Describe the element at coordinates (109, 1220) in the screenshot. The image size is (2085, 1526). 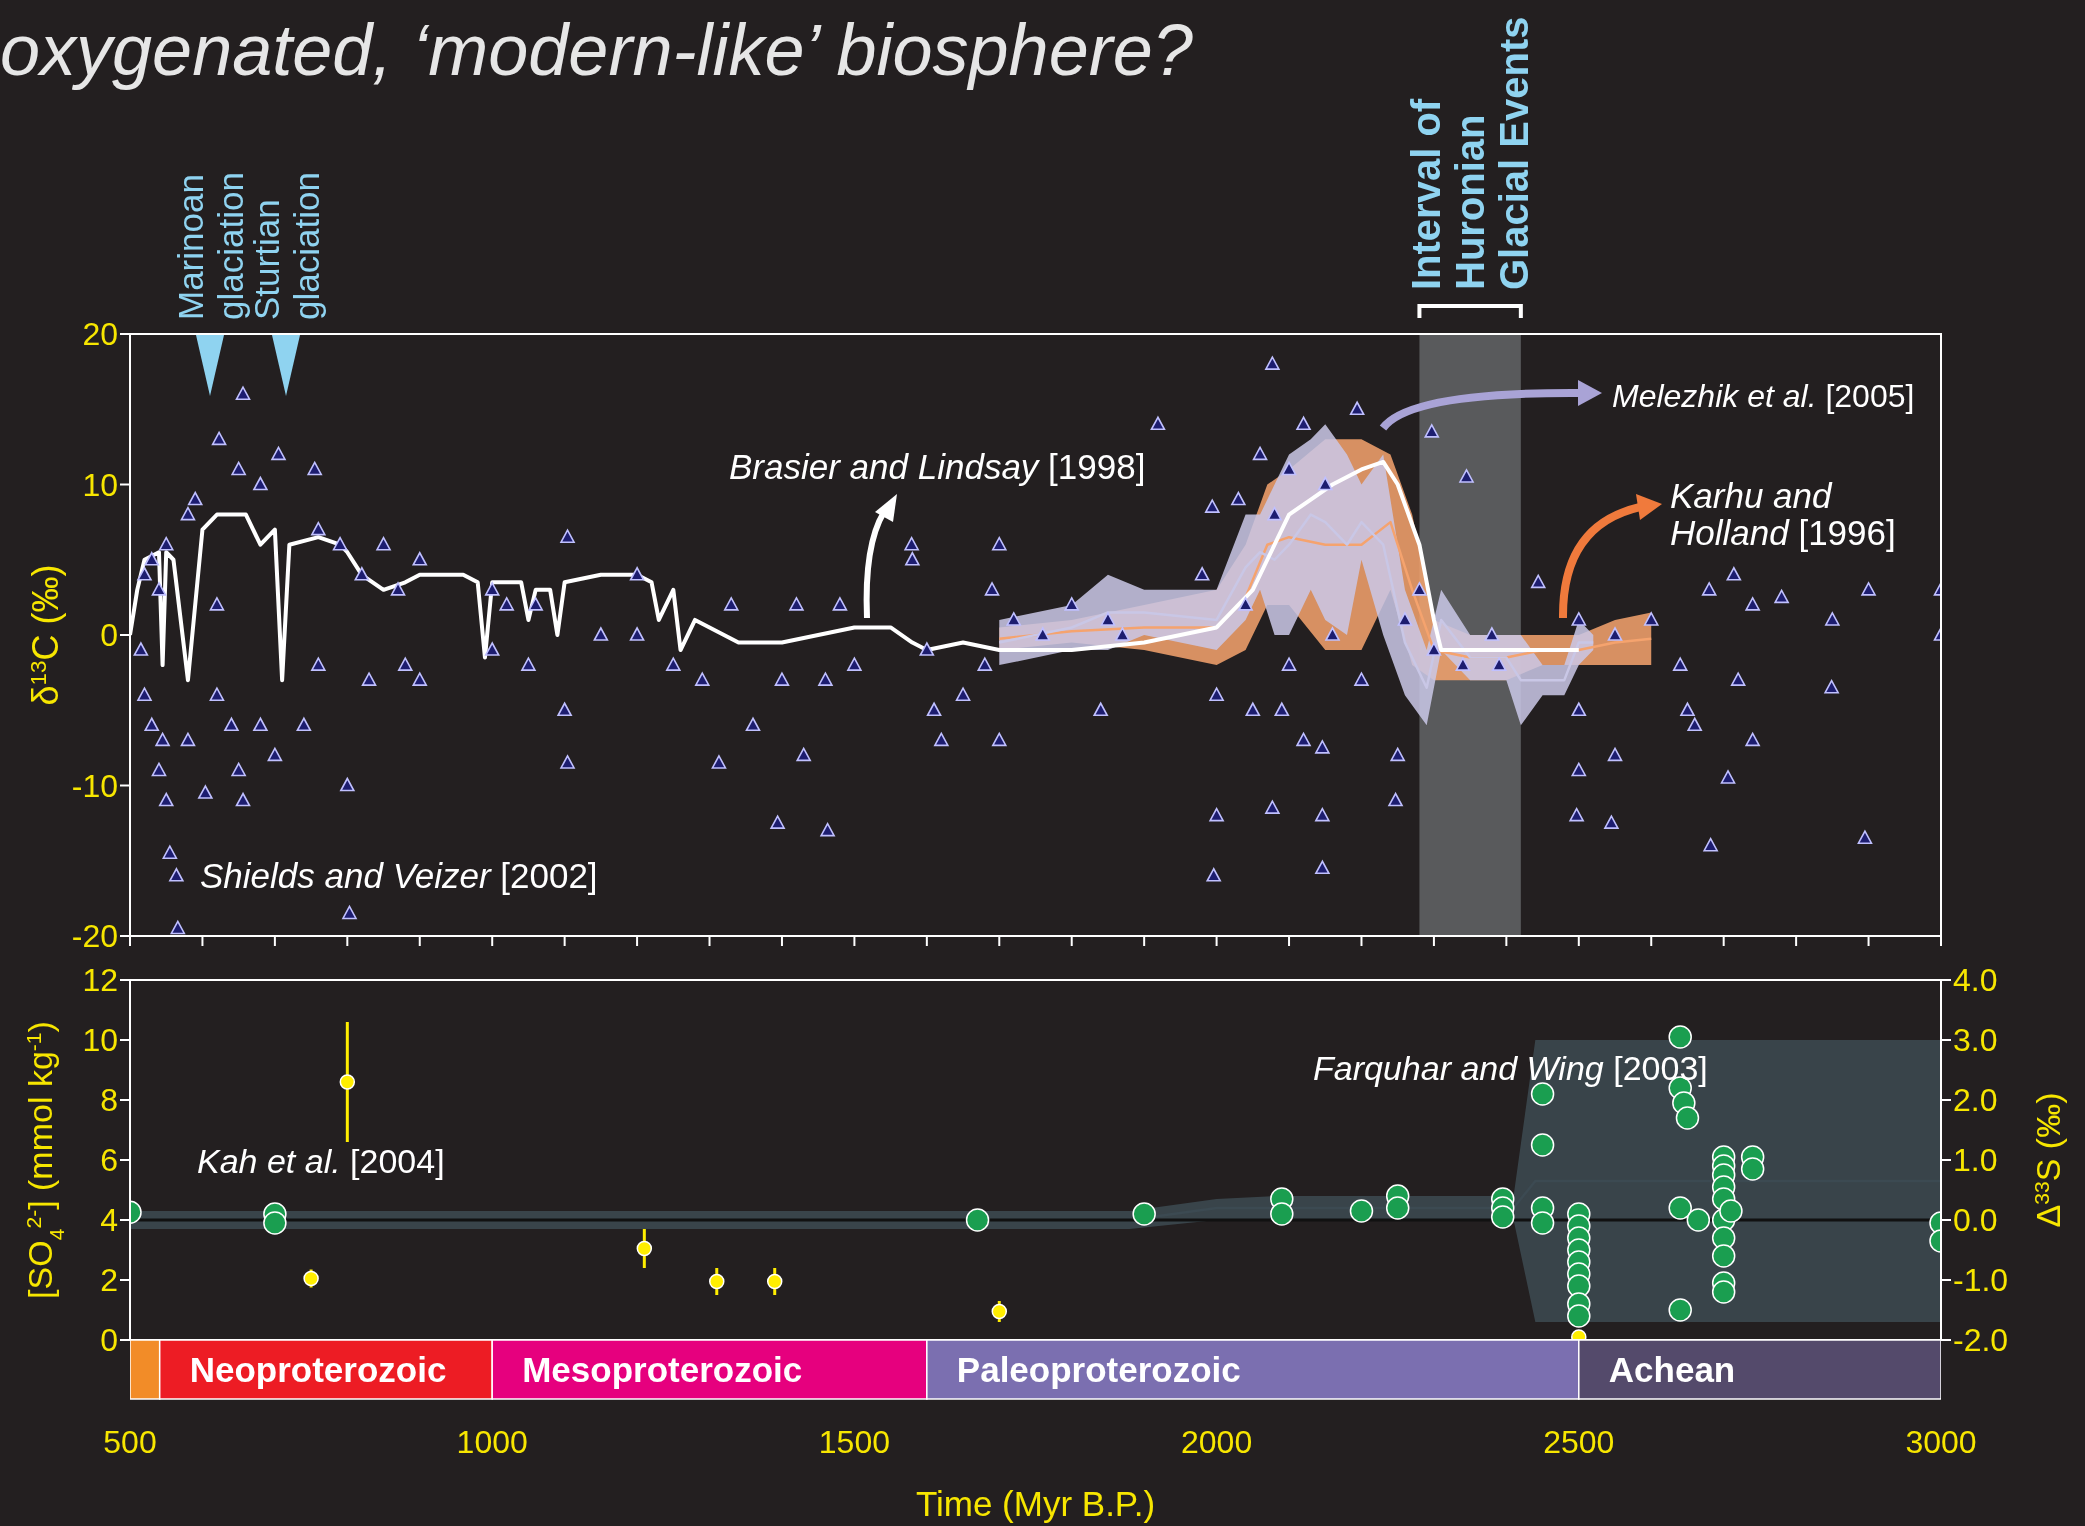
I see `y-tick-label: 4` at that location.